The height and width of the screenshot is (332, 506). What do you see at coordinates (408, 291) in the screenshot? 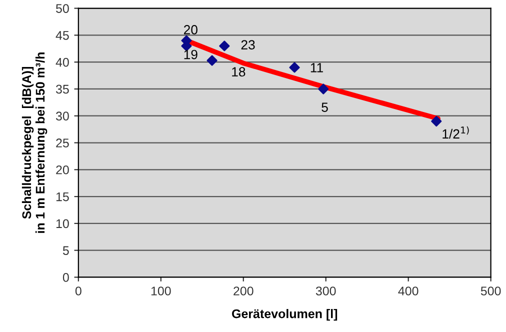
I see `x-tick-label: 400` at bounding box center [408, 291].